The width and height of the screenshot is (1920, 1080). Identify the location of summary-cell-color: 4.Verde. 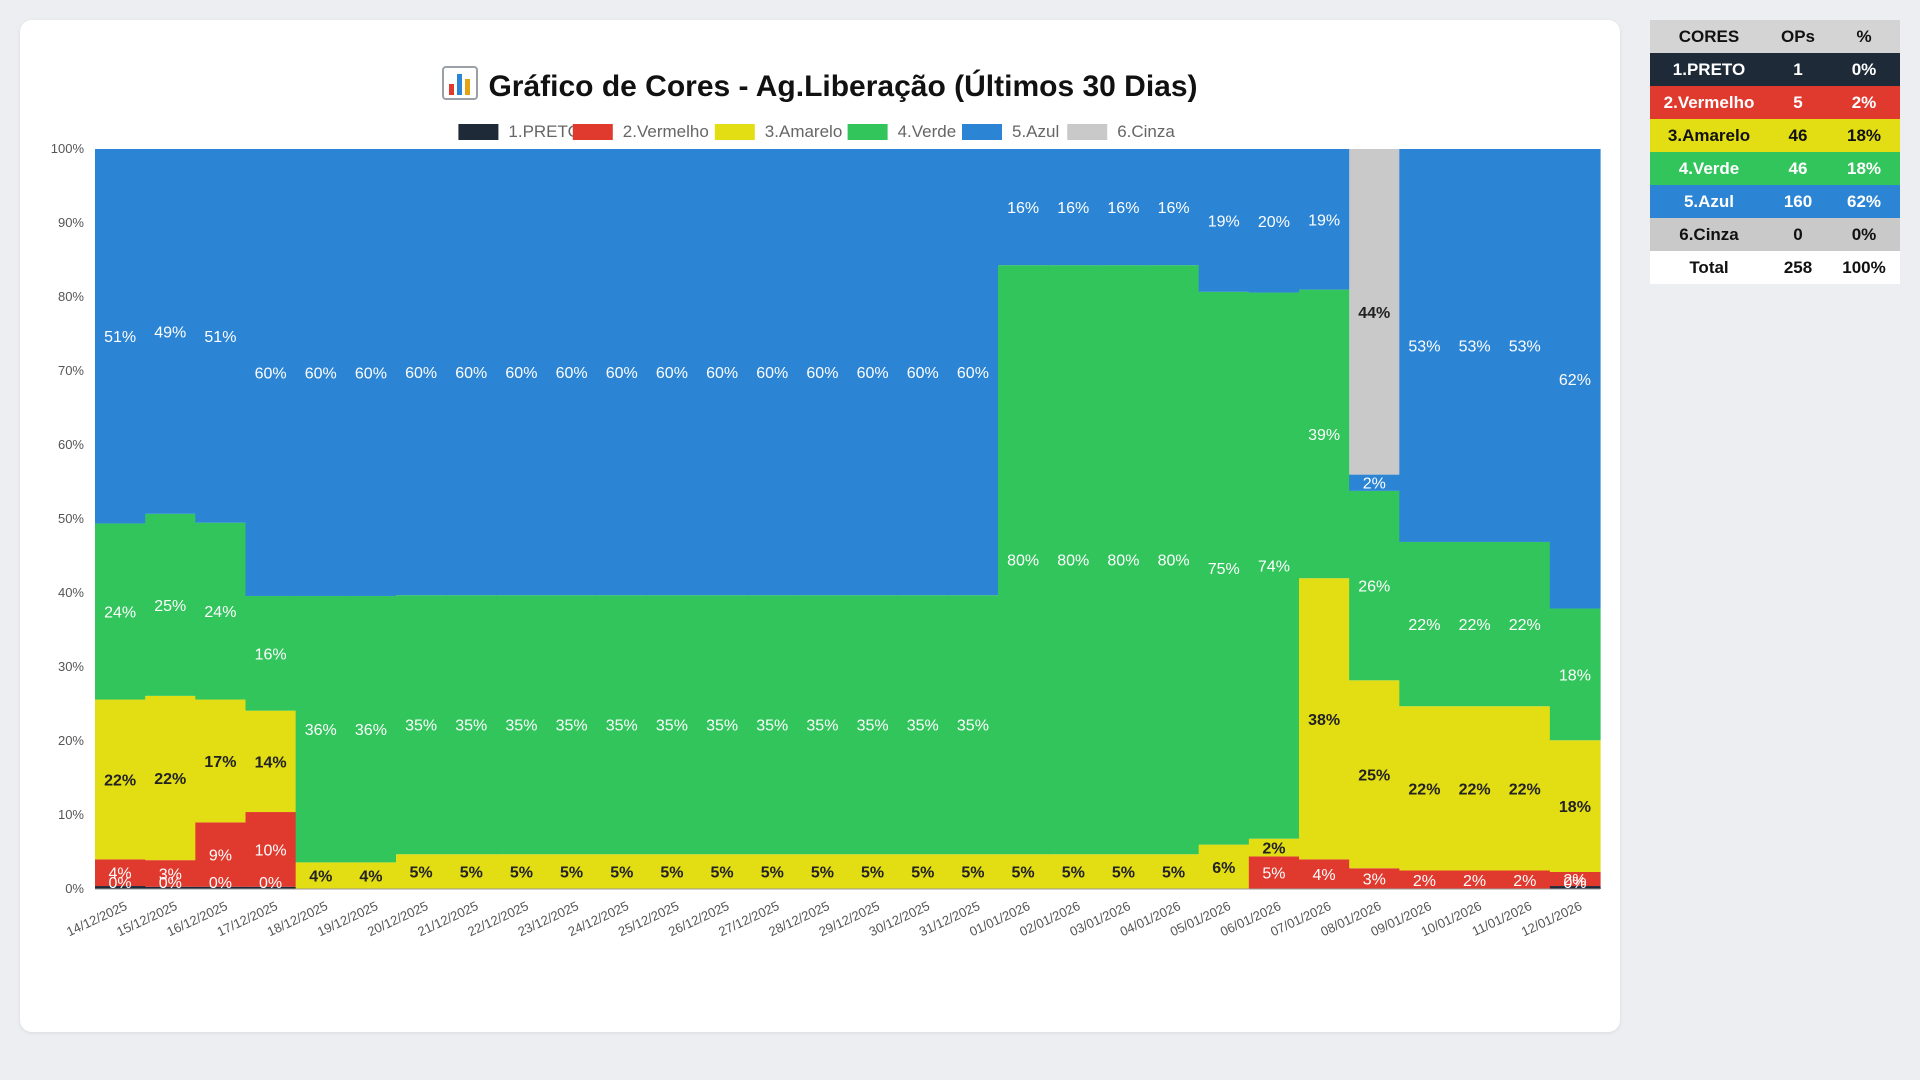
(1709, 168).